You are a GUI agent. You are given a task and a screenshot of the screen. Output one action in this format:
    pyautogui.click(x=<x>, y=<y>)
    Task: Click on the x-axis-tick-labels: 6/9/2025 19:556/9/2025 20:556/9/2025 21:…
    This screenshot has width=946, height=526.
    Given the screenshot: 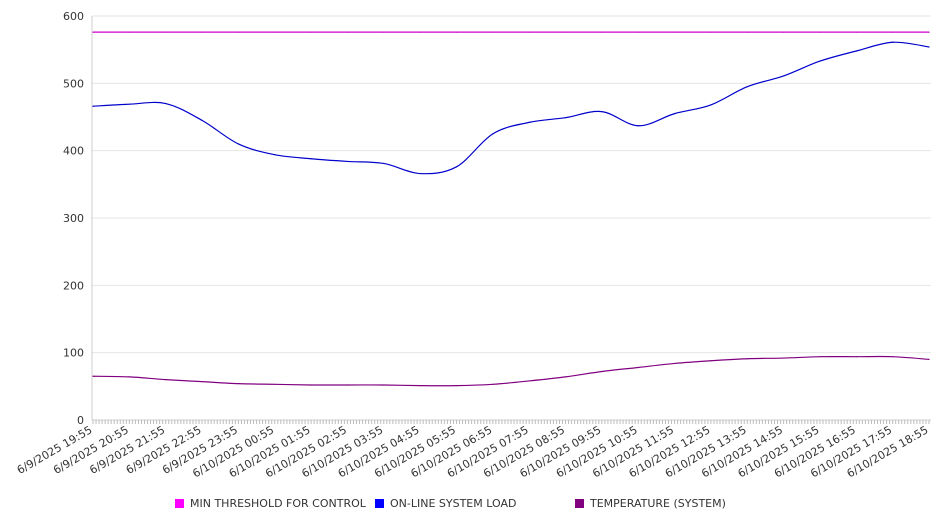 What is the action you would take?
    pyautogui.click(x=473, y=451)
    